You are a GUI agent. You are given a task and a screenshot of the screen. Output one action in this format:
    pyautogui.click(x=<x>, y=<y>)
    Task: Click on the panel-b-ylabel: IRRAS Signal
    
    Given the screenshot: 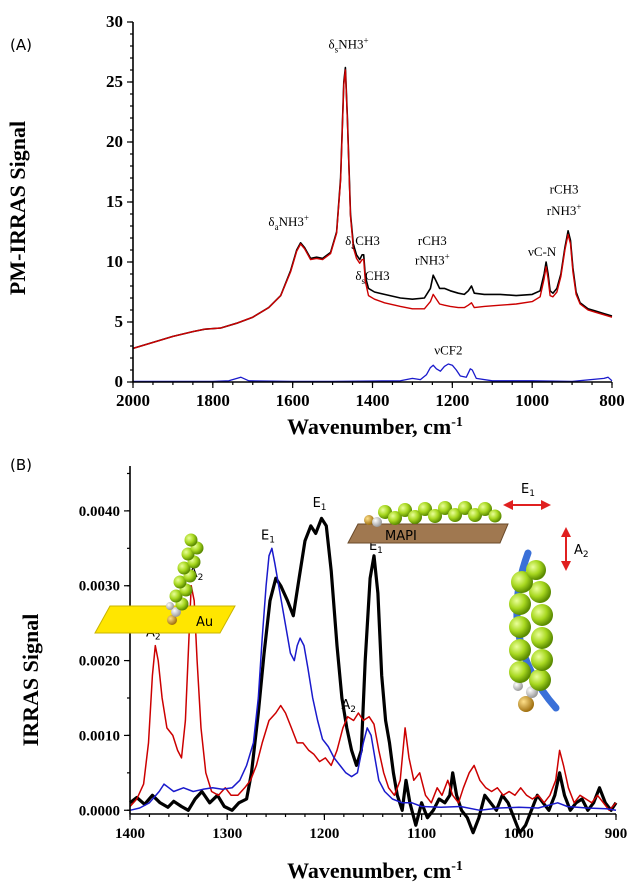 What is the action you would take?
    pyautogui.click(x=30, y=680)
    